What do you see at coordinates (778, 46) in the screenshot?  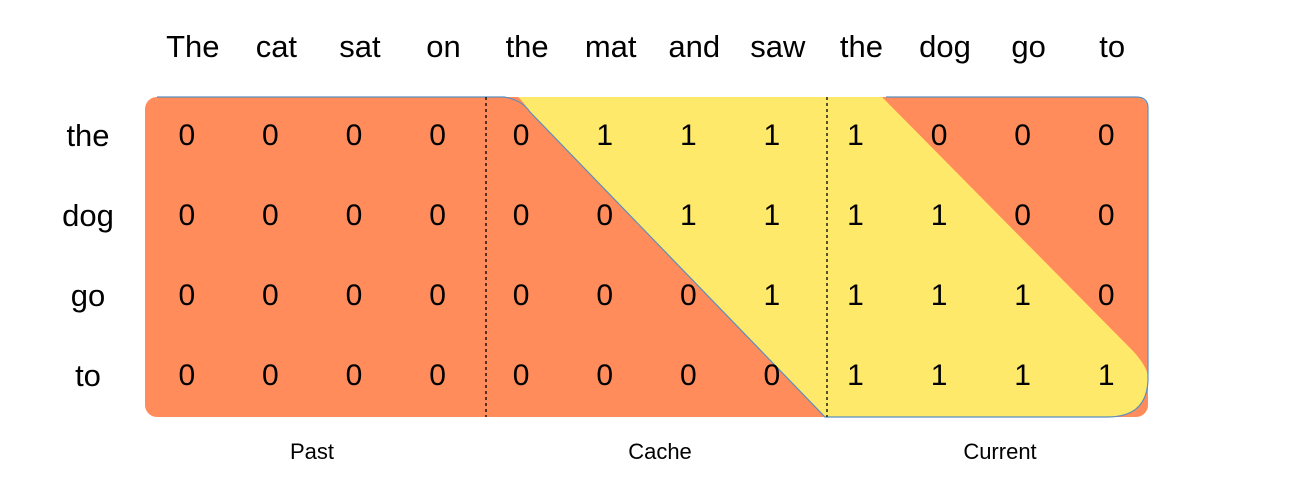 I see `column-token-header: saw` at bounding box center [778, 46].